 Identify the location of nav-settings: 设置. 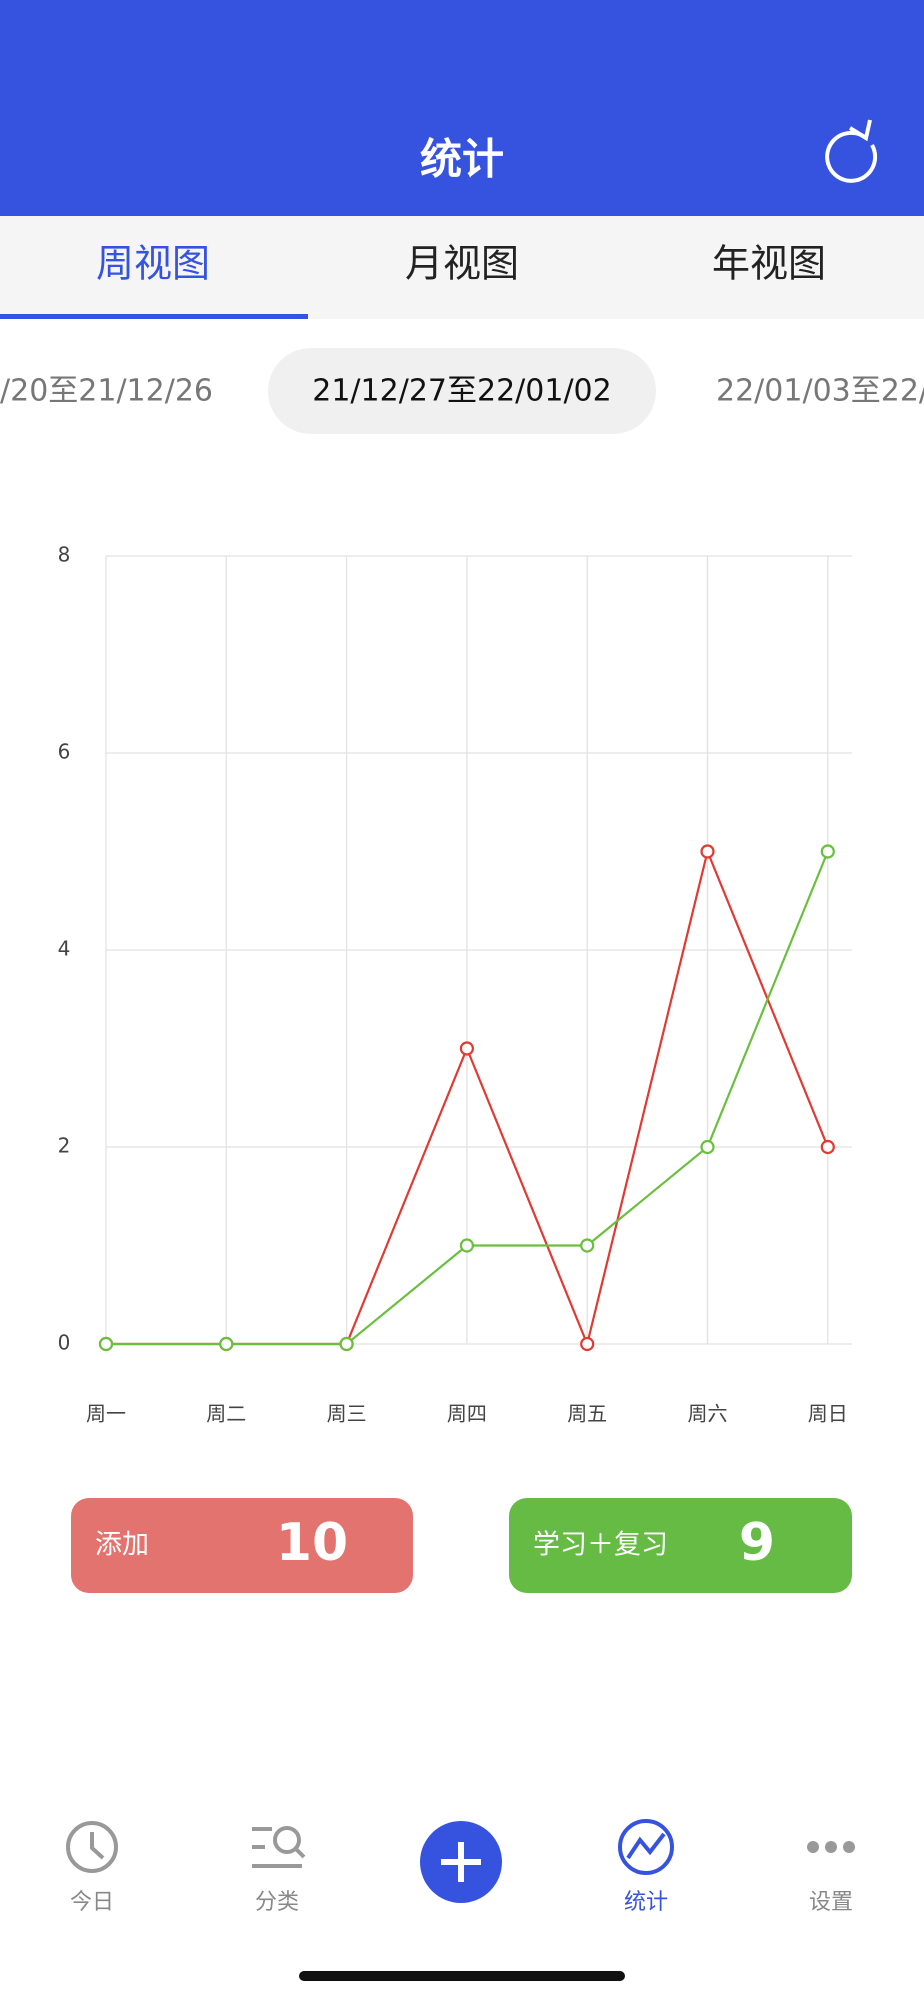
(831, 1878).